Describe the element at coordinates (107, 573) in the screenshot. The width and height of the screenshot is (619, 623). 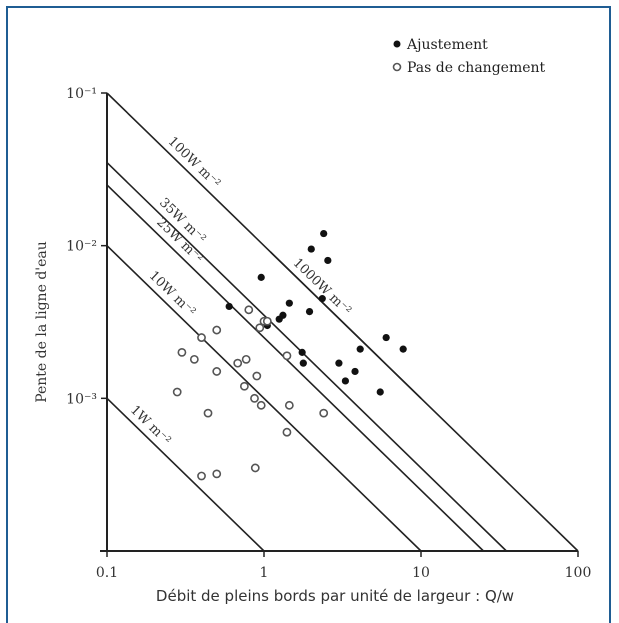
I see `x-tick-label: 0.1` at that location.